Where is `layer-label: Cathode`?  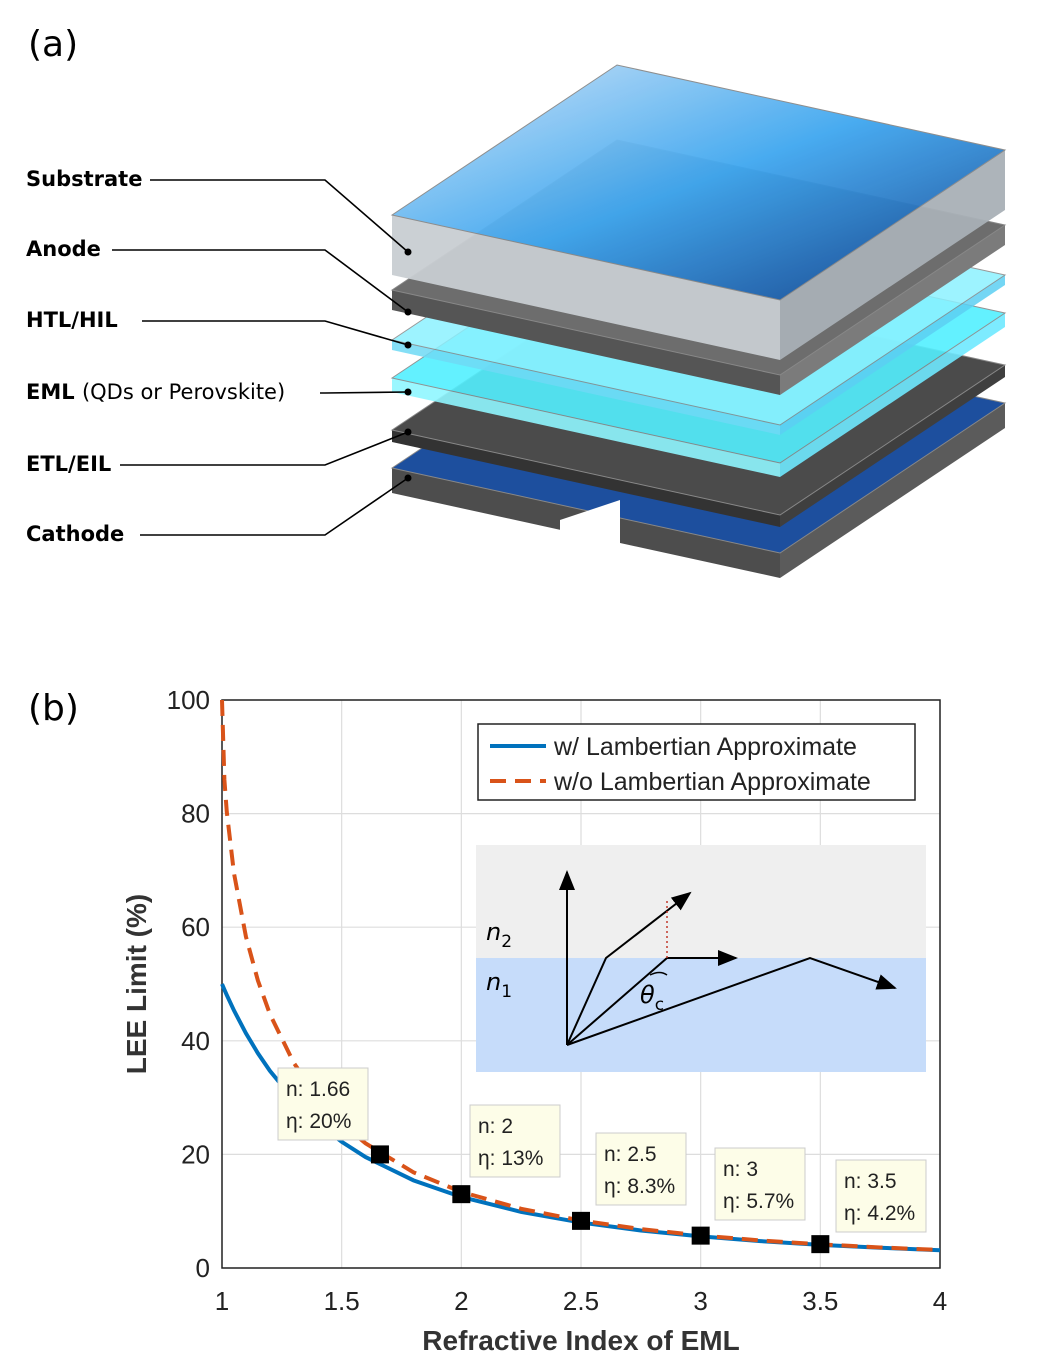 layer-label: Cathode is located at coordinates (75, 534).